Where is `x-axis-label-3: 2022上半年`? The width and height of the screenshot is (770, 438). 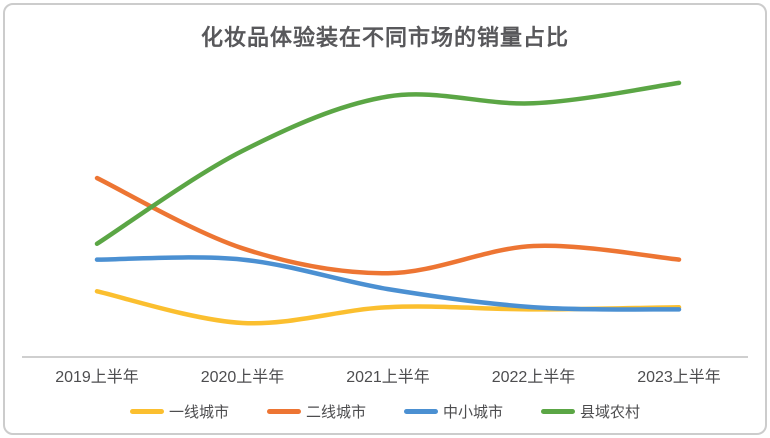
x-axis-label-3: 2022上半年 is located at coordinates (534, 377).